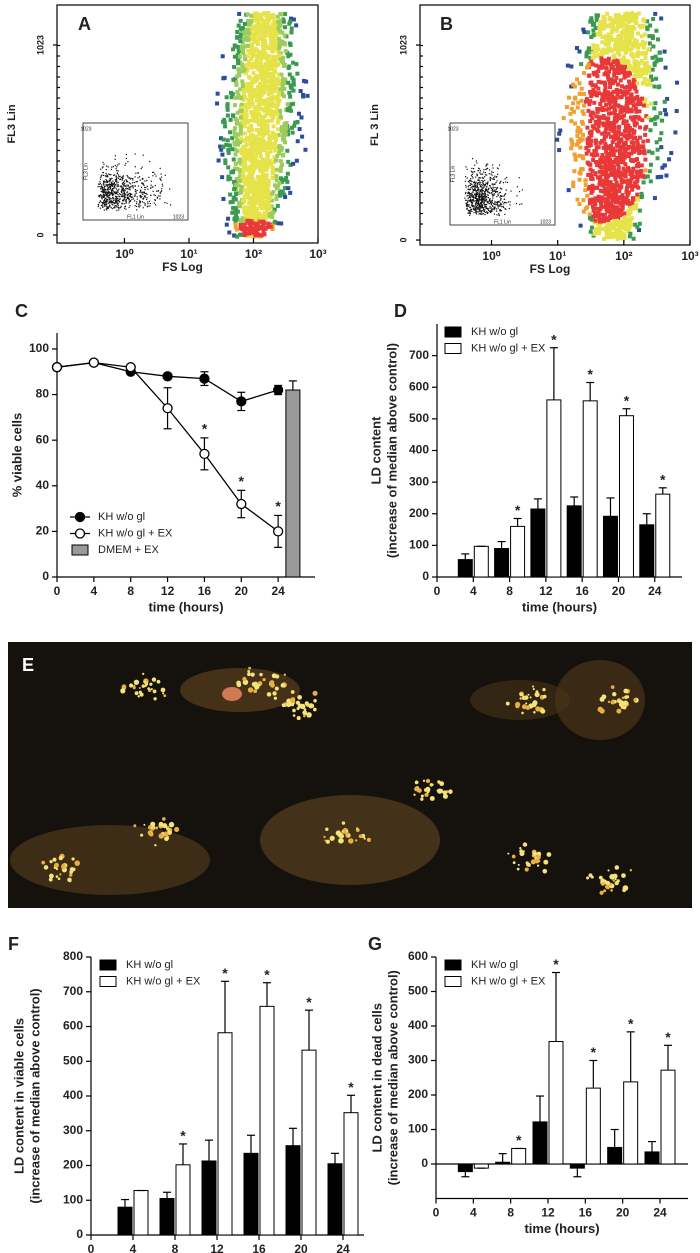 This screenshot has width=700, height=1253. I want to click on y-tick-label: 40, so click(43, 485).